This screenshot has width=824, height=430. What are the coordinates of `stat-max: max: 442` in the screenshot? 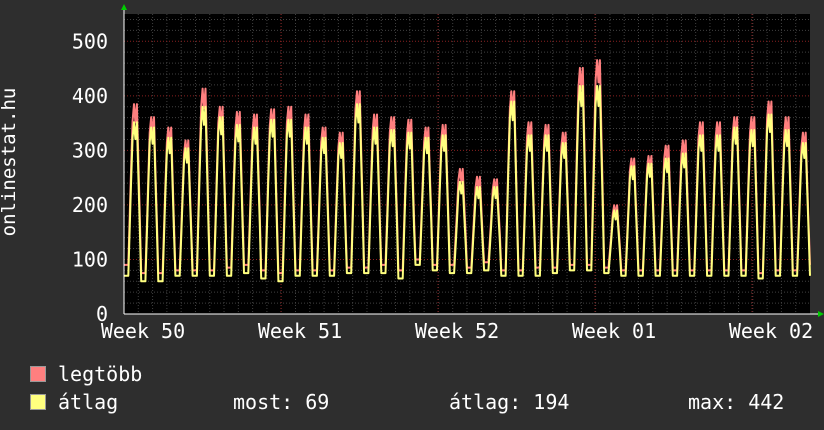 It's located at (736, 402).